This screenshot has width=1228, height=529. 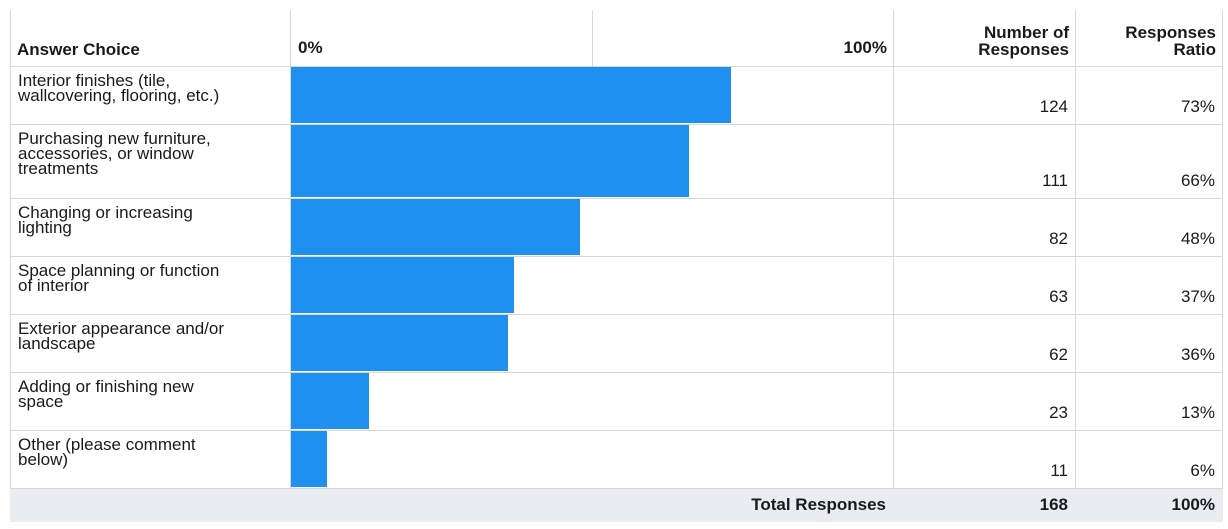 What do you see at coordinates (94, 80) in the screenshot?
I see `answer-choice-text: Interior finishes (tile,` at bounding box center [94, 80].